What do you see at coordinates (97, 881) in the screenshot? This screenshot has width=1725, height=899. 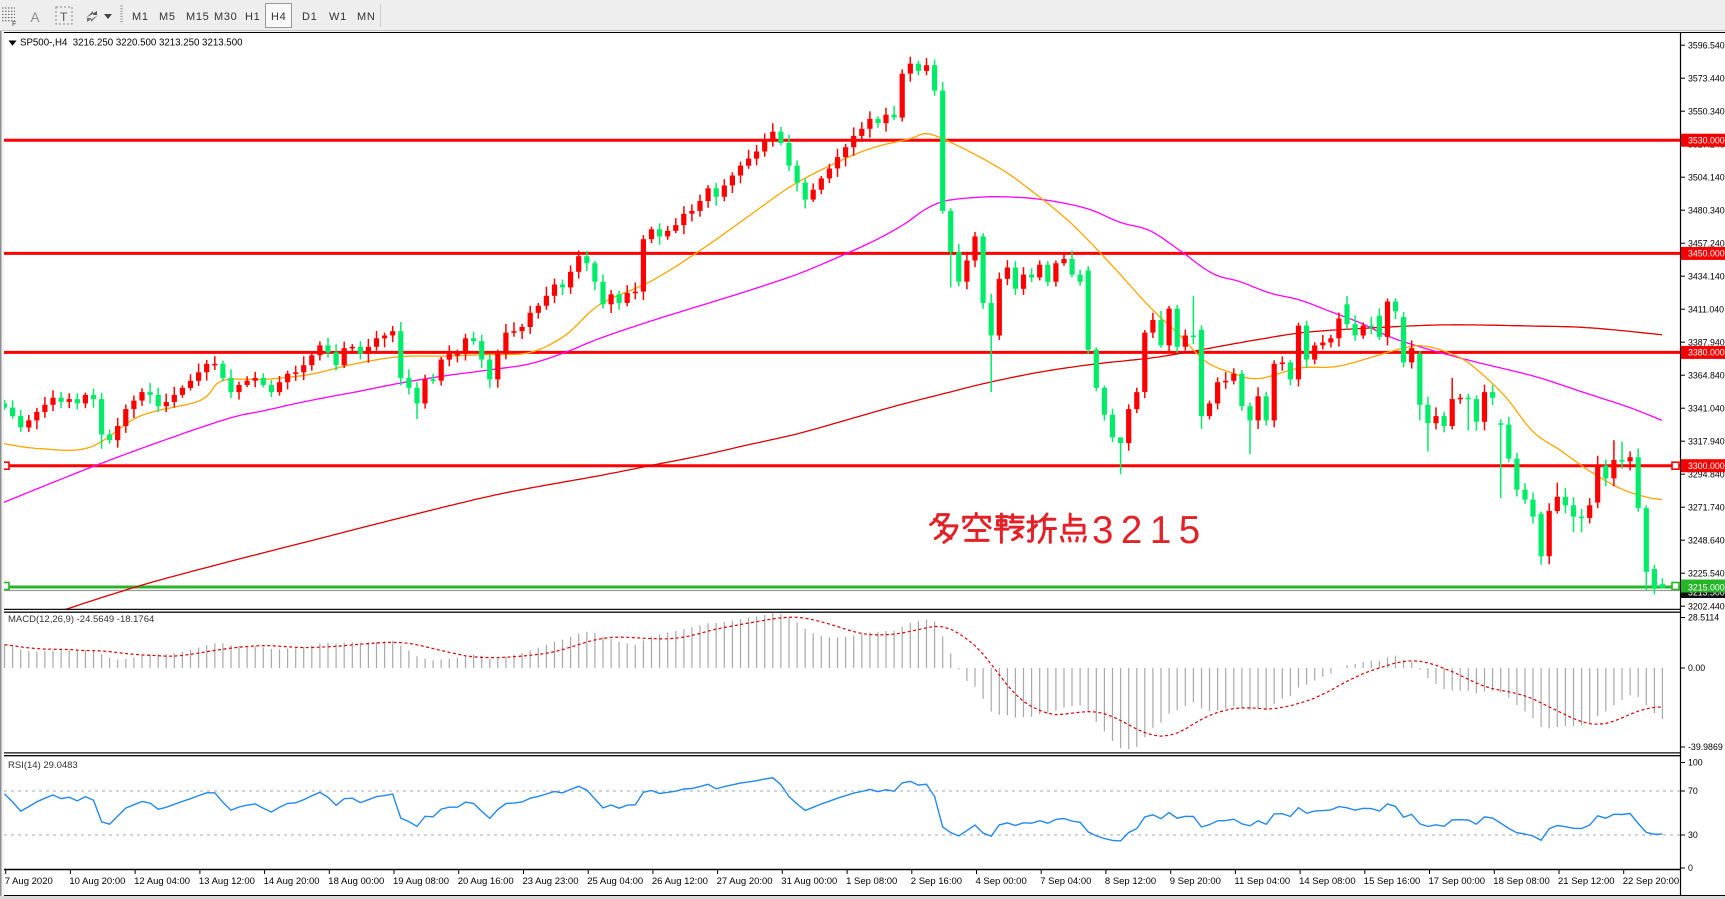 I see `svg-text: 10 Aug 20:00` at bounding box center [97, 881].